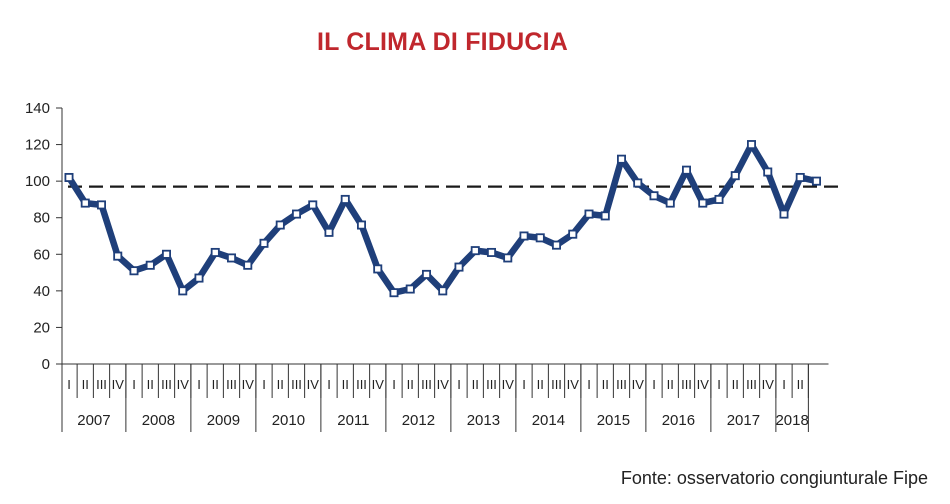  What do you see at coordinates (442, 42) in the screenshot?
I see `chart-title: IL CLIMA DI FIDUCIA` at bounding box center [442, 42].